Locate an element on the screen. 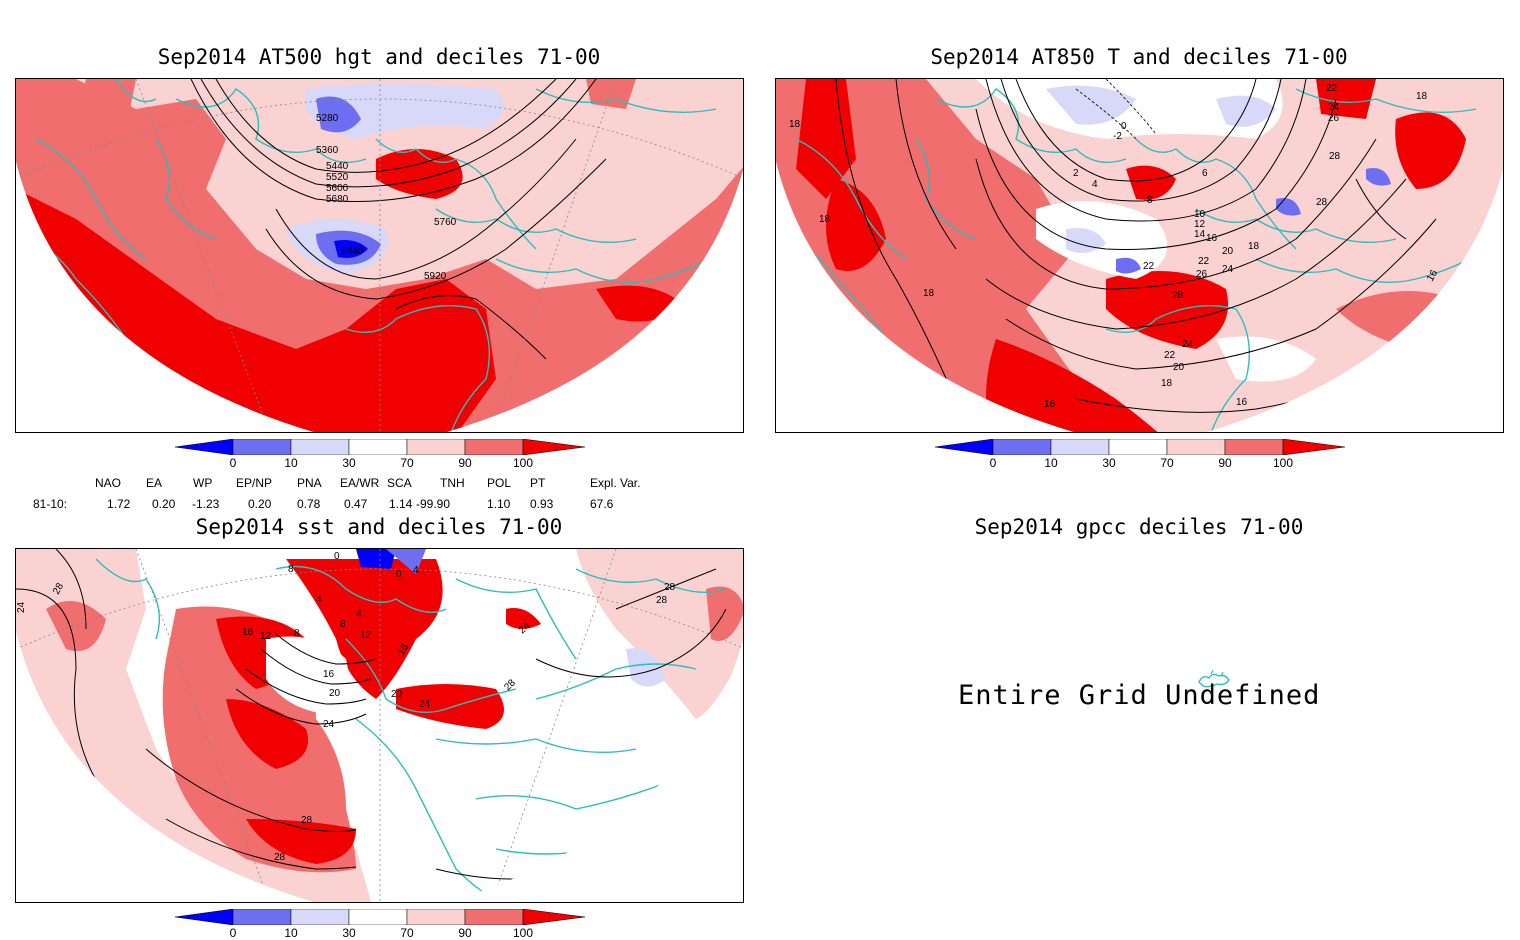 The image size is (1520, 940). contour-label: 10 is located at coordinates (1200, 214).